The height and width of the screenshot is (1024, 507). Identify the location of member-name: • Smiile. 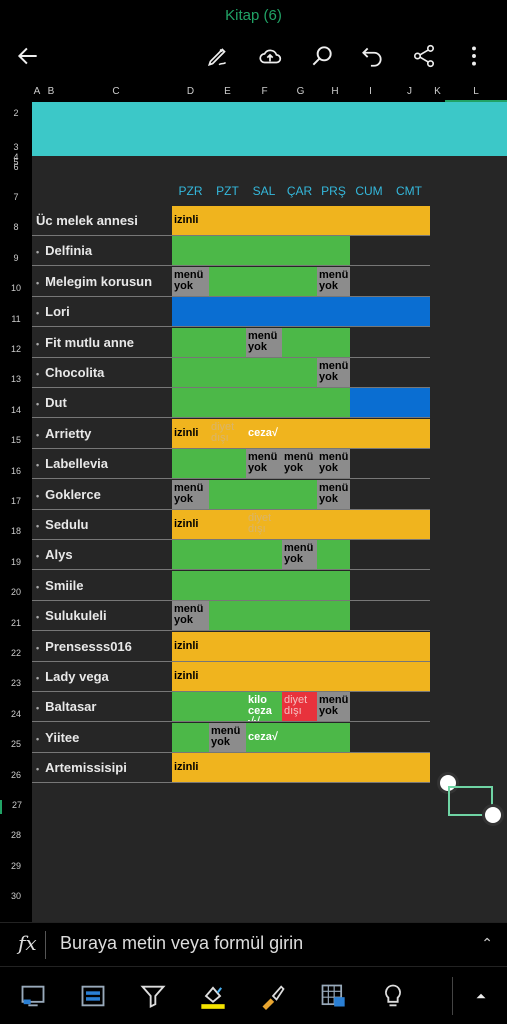
(102, 586).